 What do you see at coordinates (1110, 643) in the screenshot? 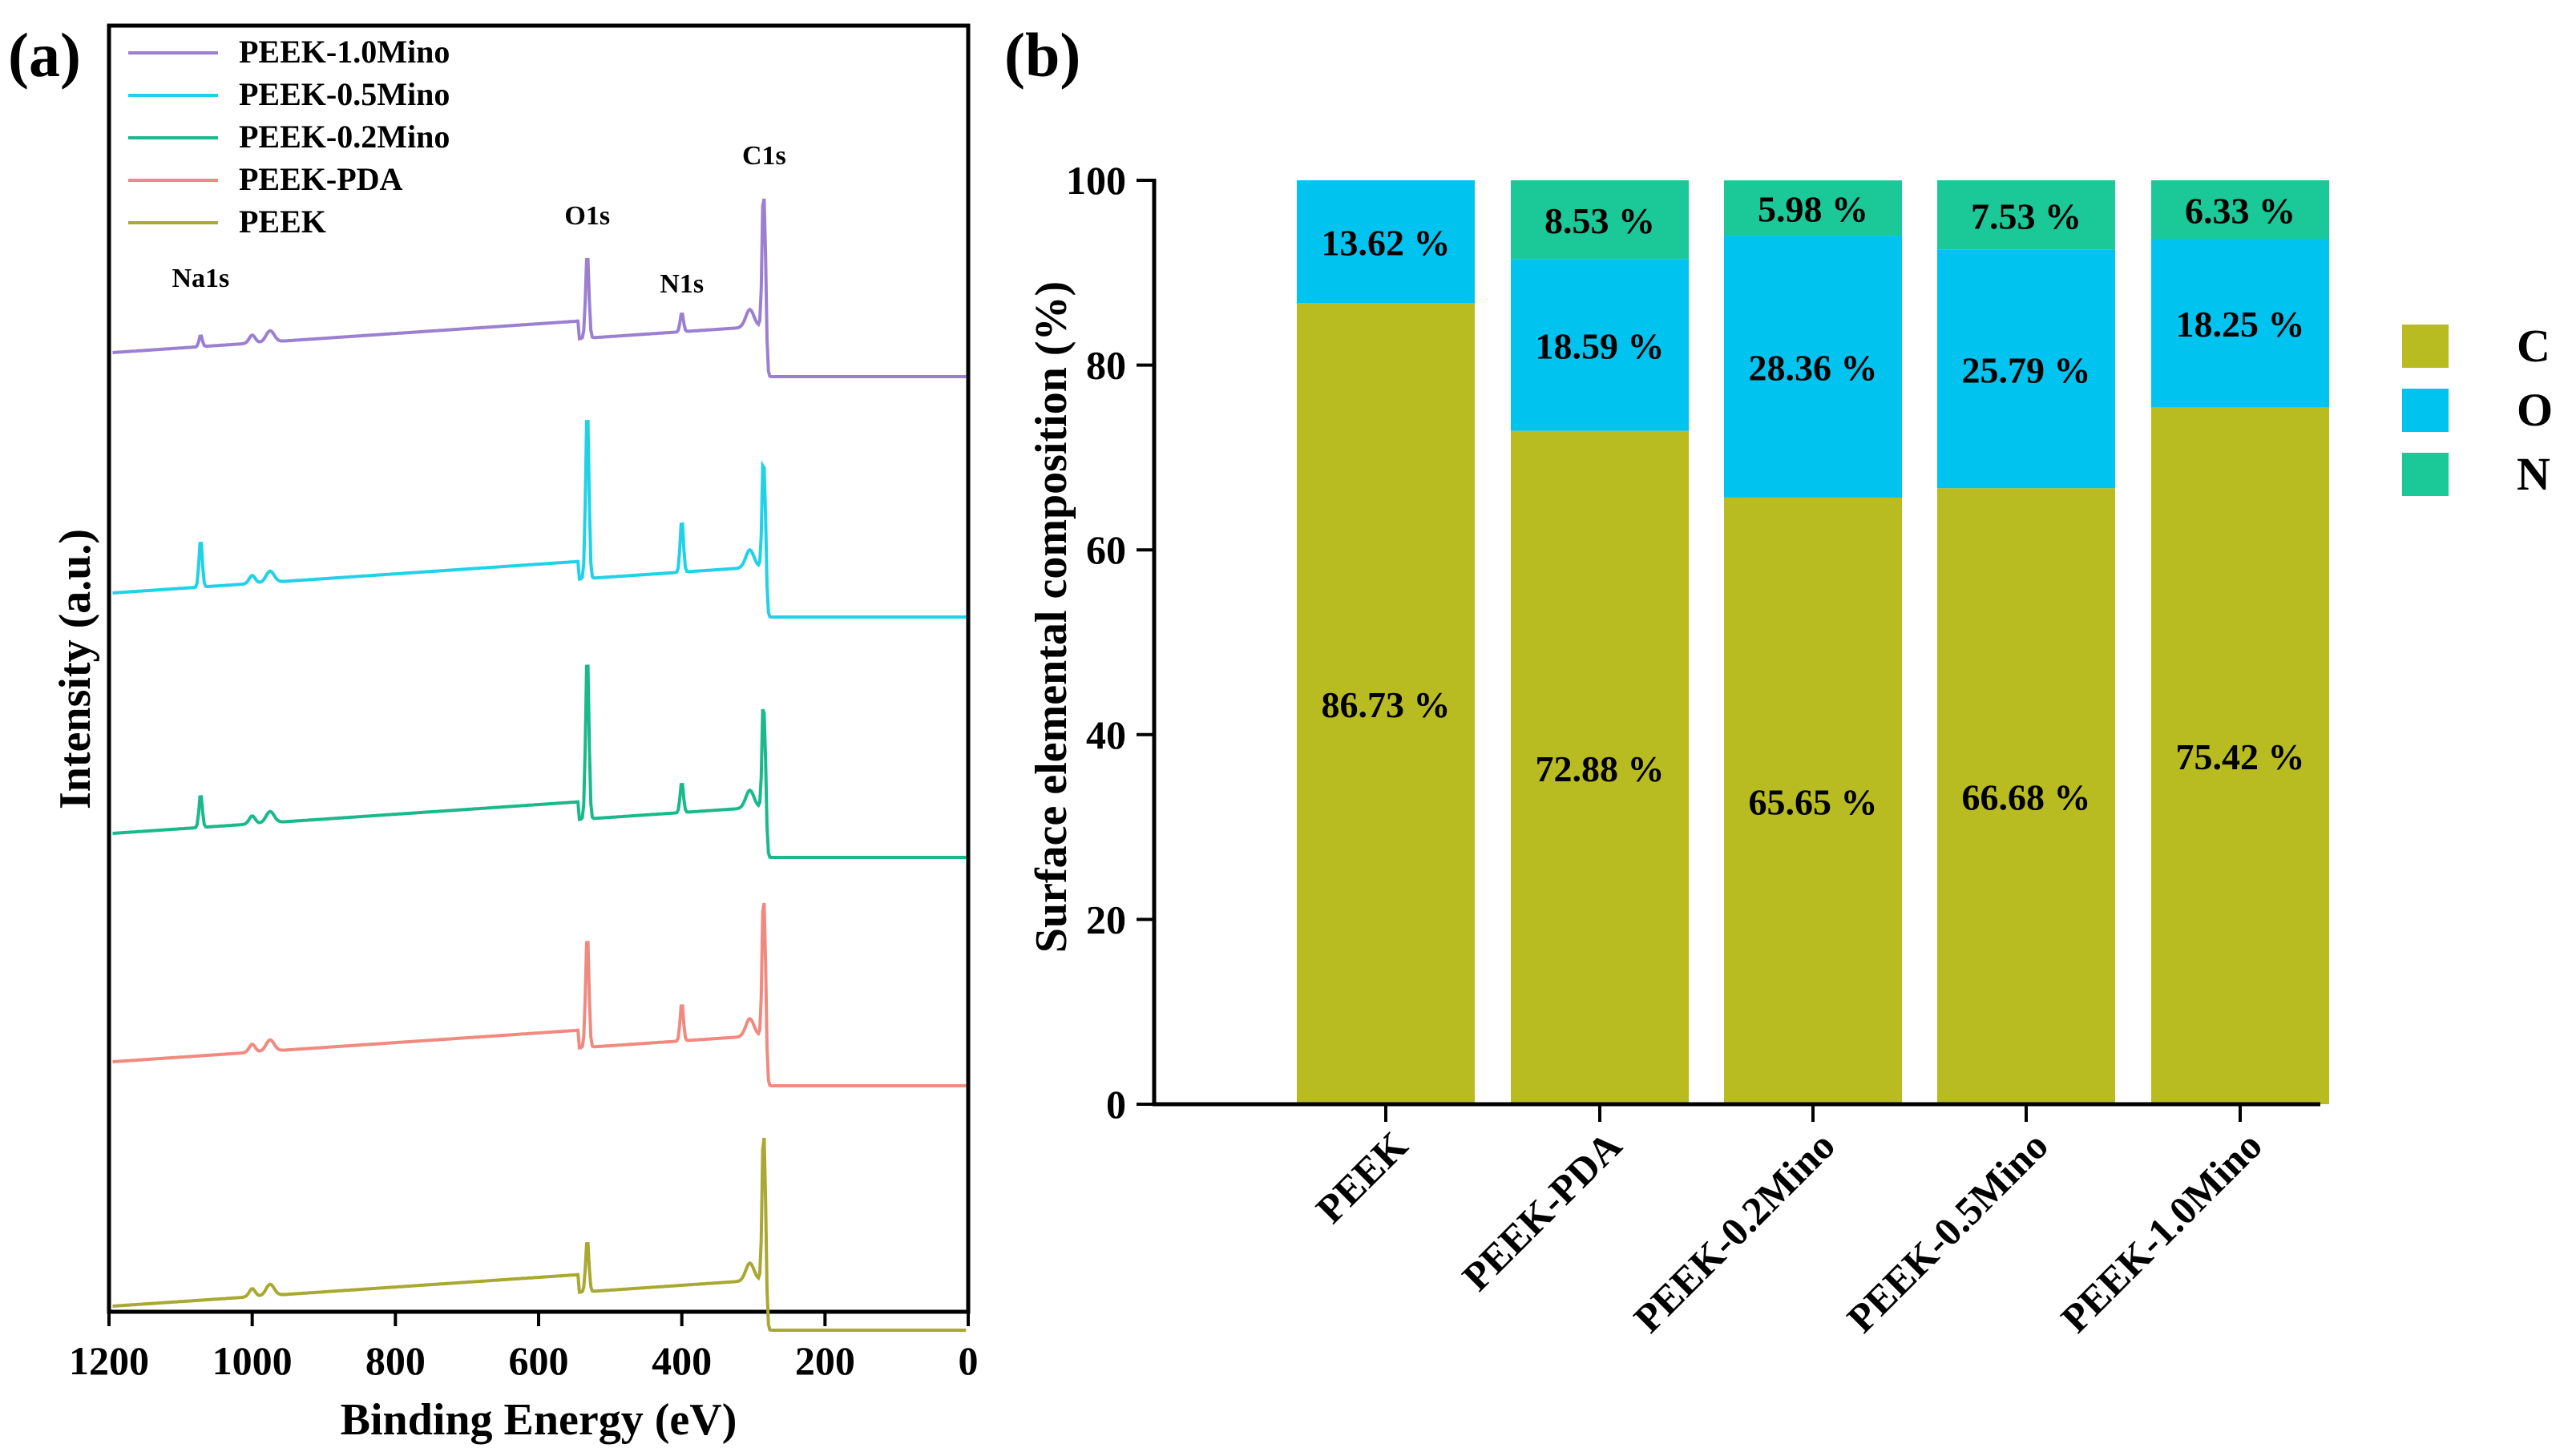
I see `y-axis-ticks: 0 20 40 60 80 100` at bounding box center [1110, 643].